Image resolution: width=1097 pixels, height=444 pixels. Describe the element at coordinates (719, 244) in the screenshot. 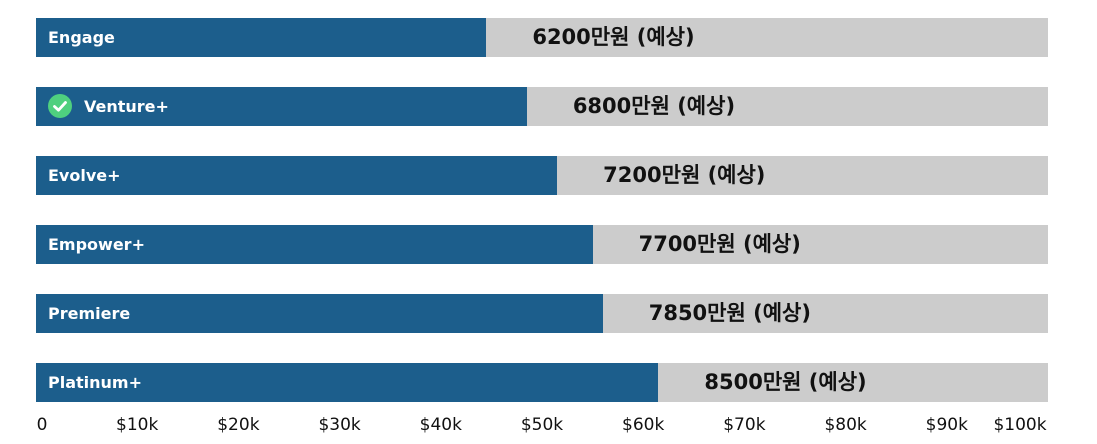

I see `data-label: 7700만원 (예상)` at that location.